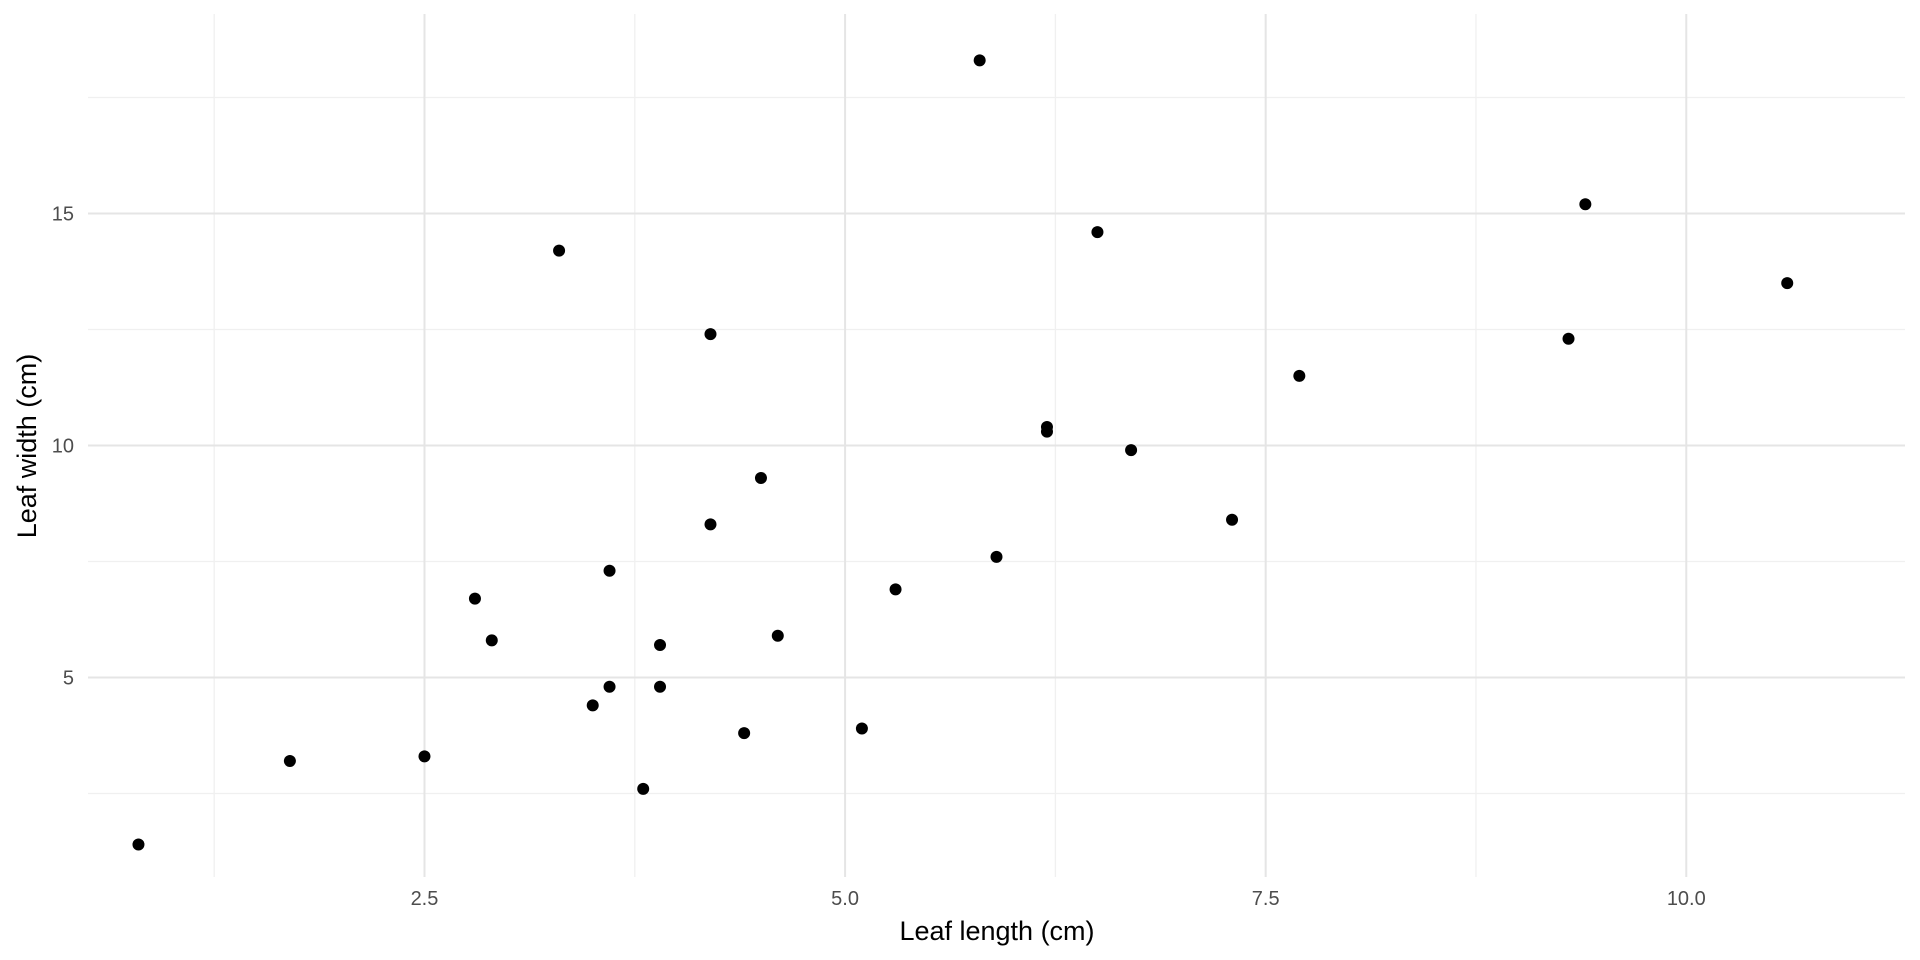 The image size is (1920, 960). I want to click on x-tick-label: 7.5, so click(1266, 899).